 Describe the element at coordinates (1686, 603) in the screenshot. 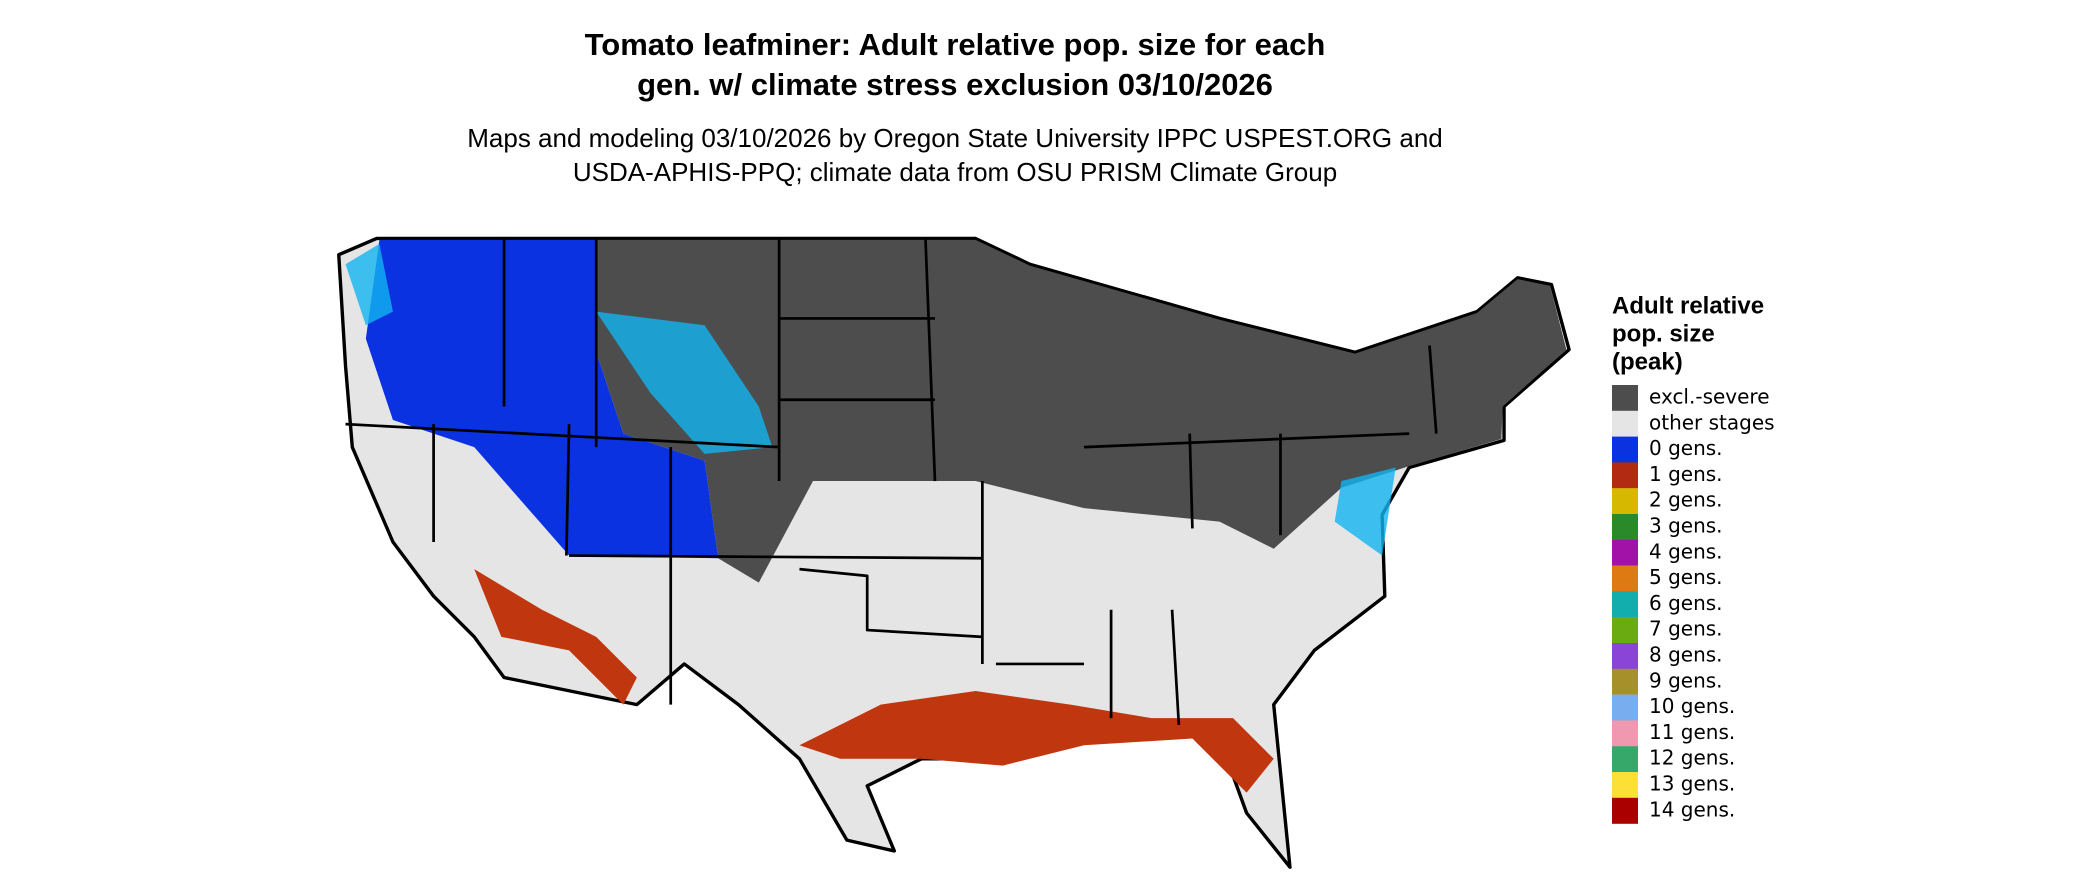

I see `legend-label: 6 gens.` at that location.